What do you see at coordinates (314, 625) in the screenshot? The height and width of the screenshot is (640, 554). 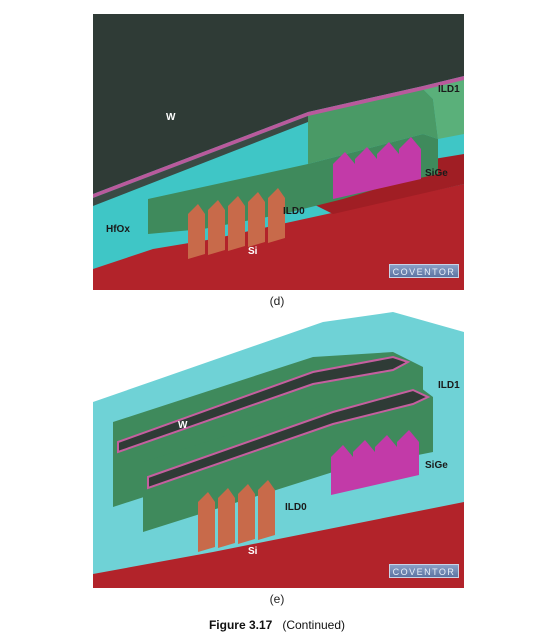 I see `caption-note: (Continued)` at bounding box center [314, 625].